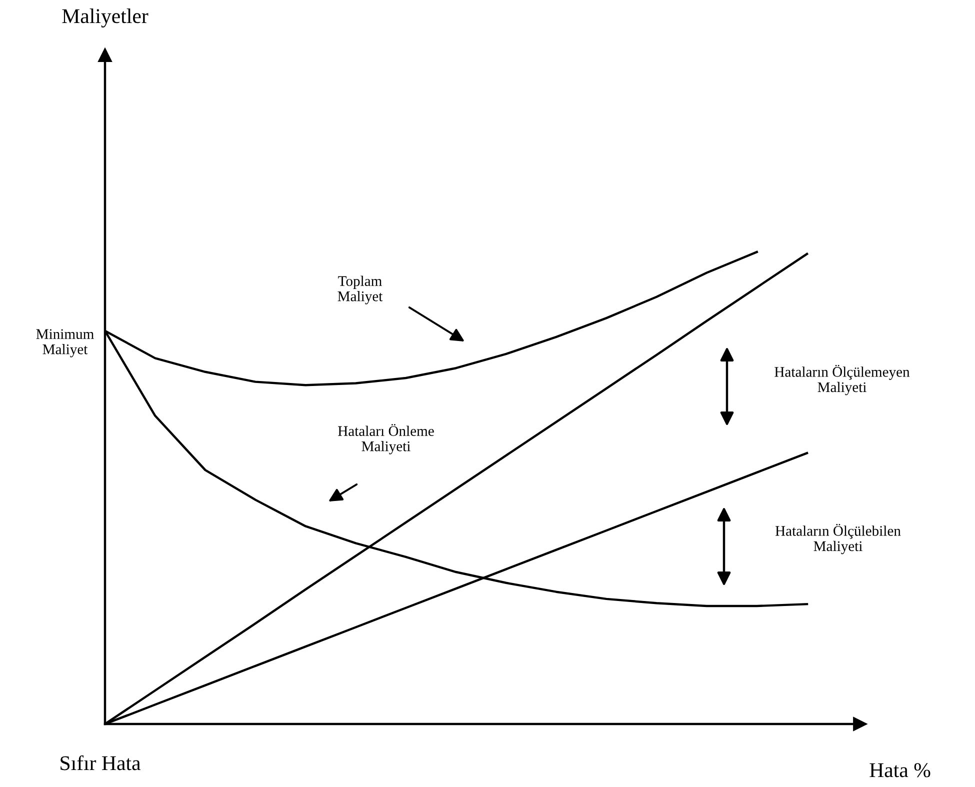  Describe the element at coordinates (842, 380) in the screenshot. I see `annotation: Hataların Ölçülemeyen Maliyeti` at that location.